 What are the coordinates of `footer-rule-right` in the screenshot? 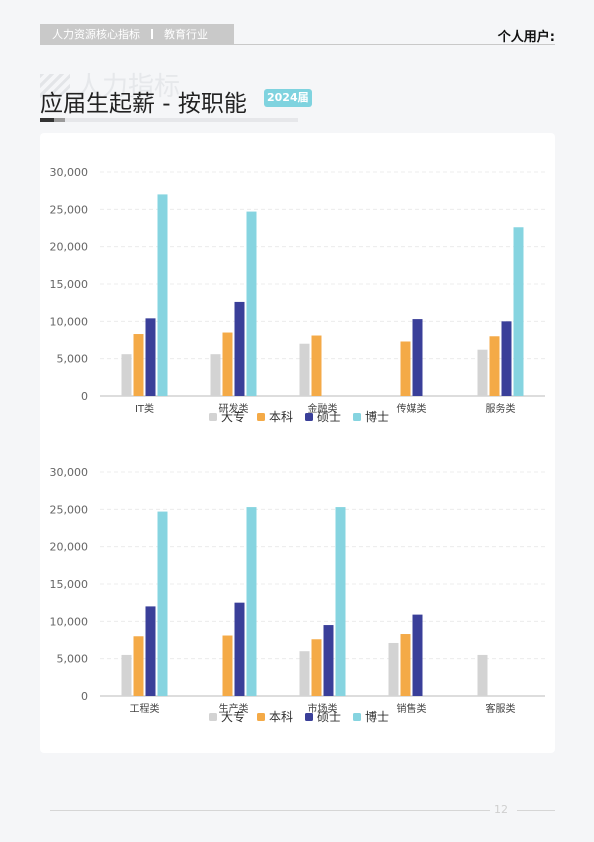 It's located at (536, 810).